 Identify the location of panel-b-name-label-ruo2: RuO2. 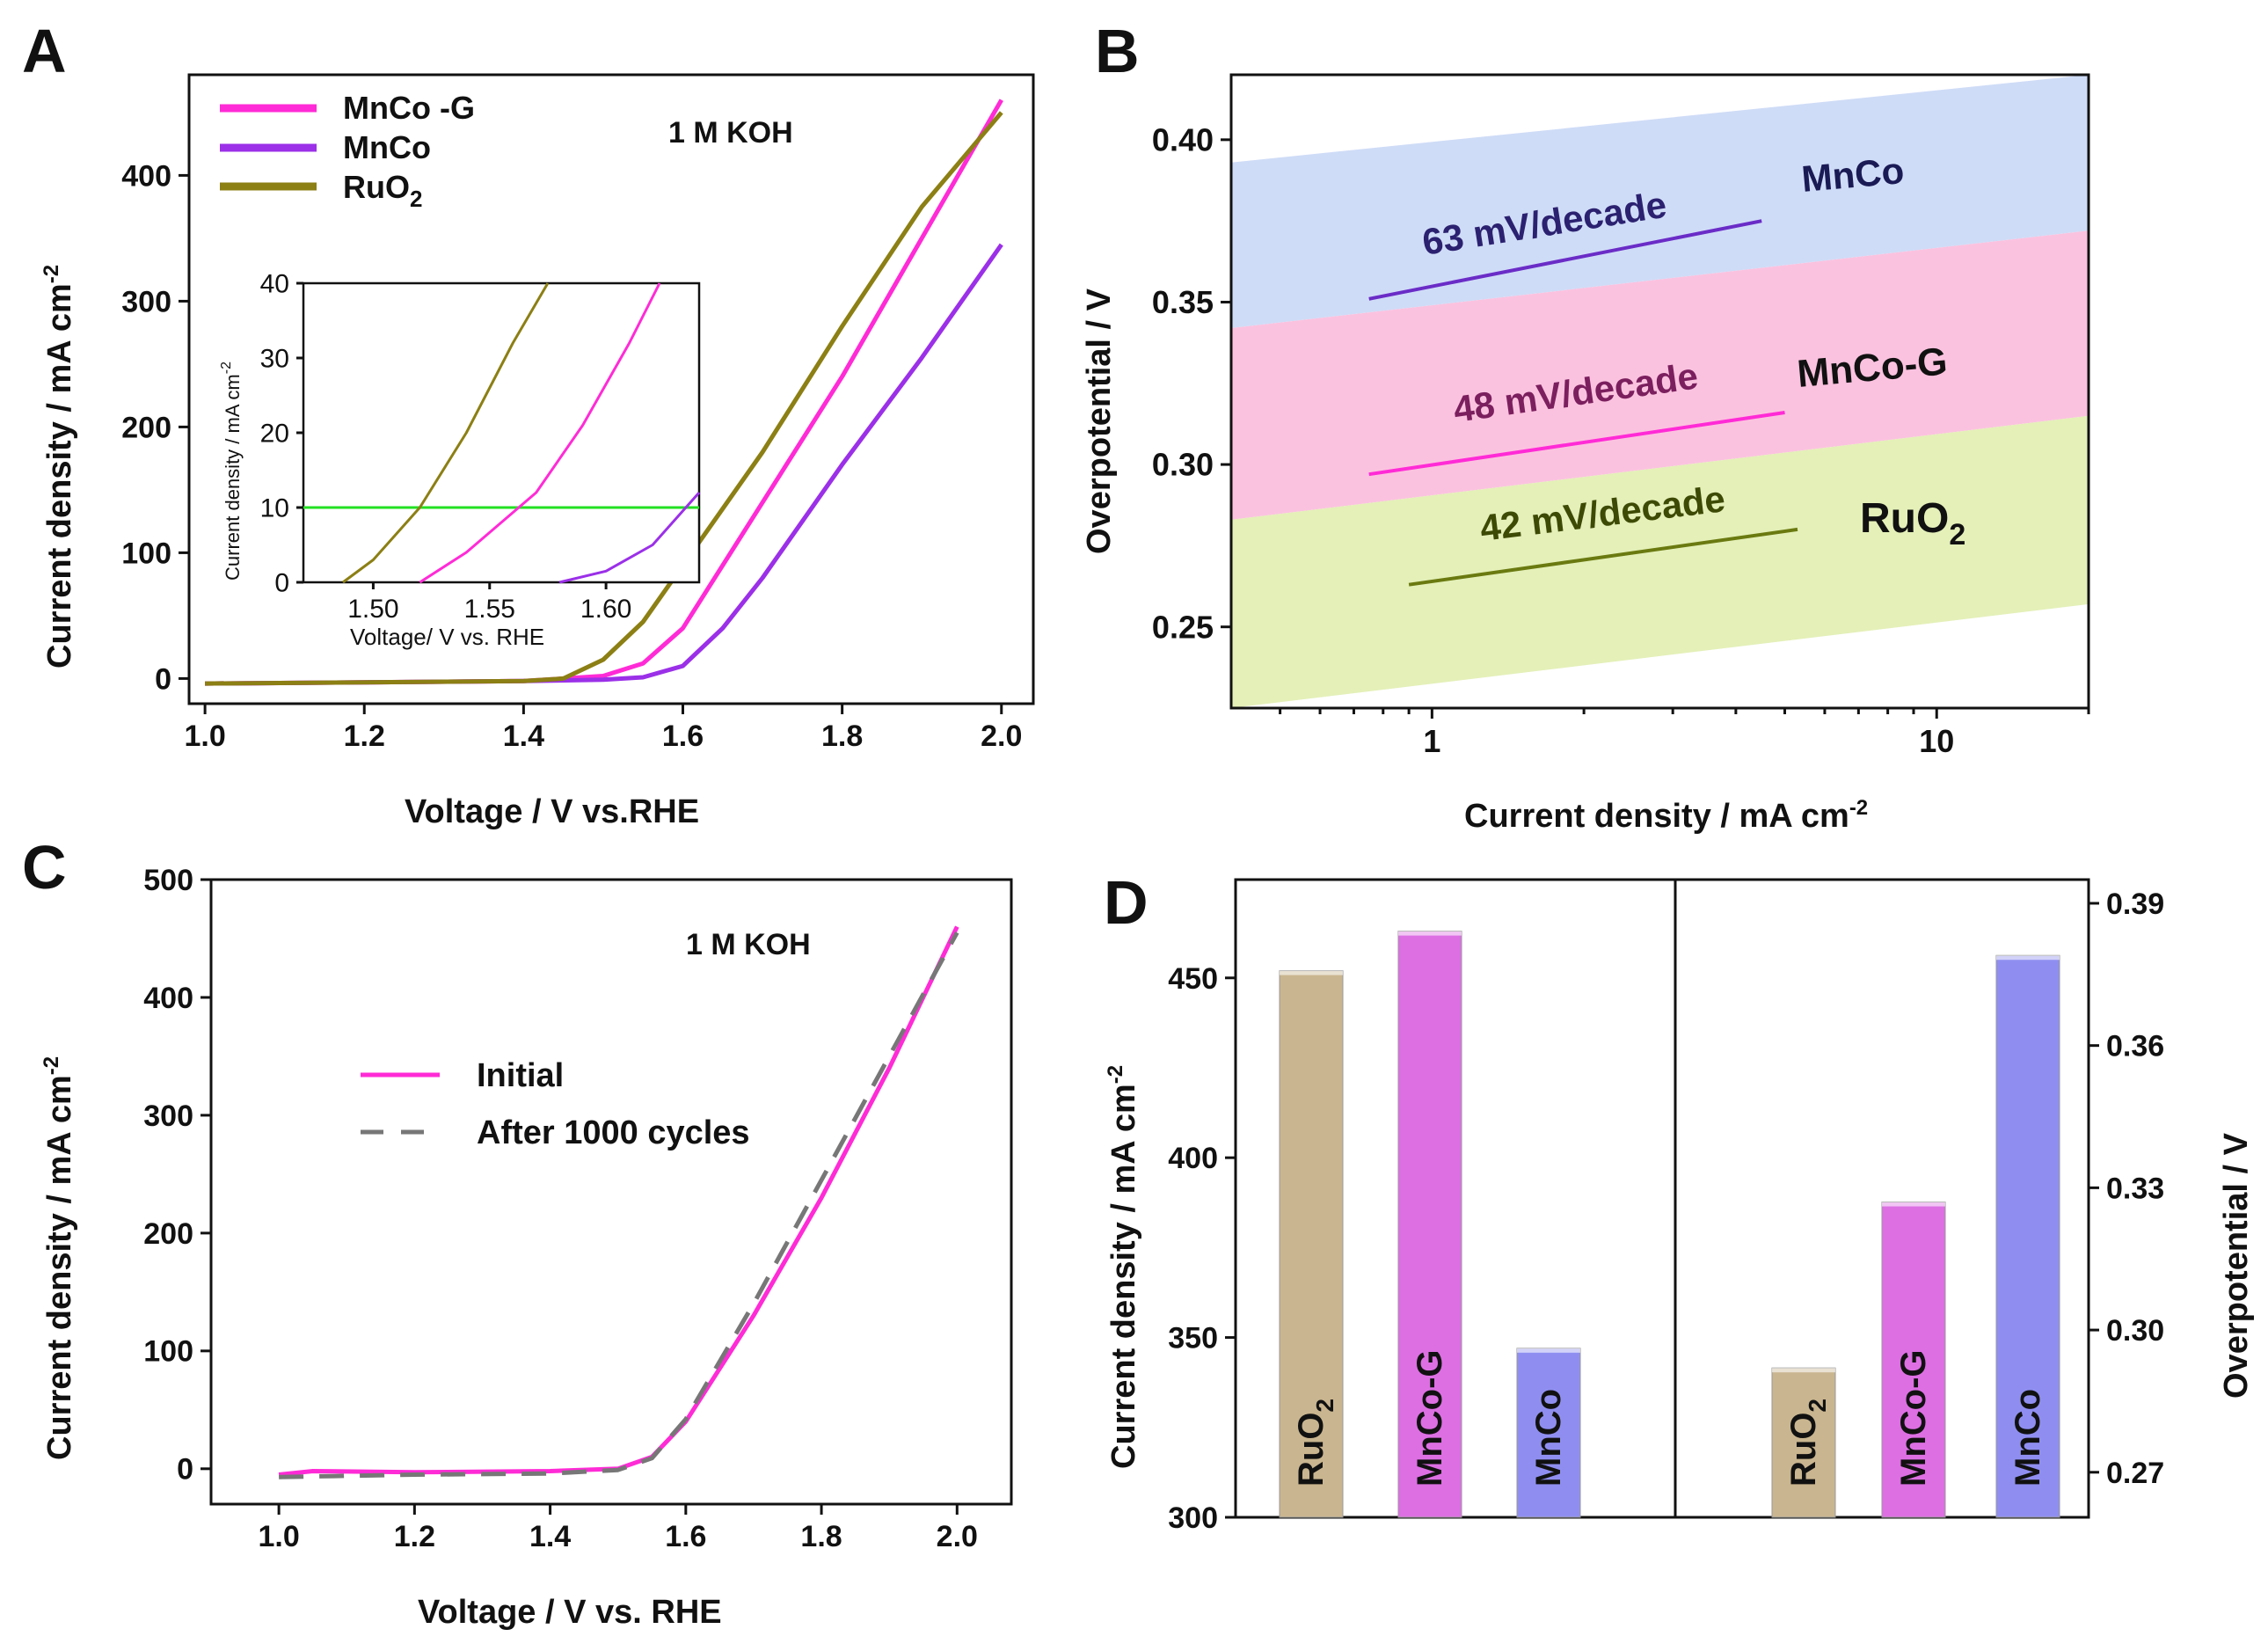
(1912, 523).